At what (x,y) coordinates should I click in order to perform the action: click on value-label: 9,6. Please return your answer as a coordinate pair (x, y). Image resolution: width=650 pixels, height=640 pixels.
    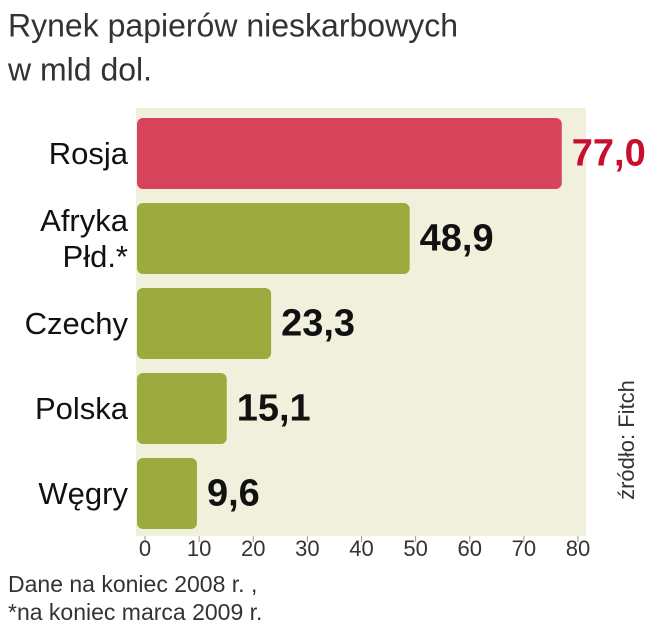
    Looking at the image, I should click on (233, 494).